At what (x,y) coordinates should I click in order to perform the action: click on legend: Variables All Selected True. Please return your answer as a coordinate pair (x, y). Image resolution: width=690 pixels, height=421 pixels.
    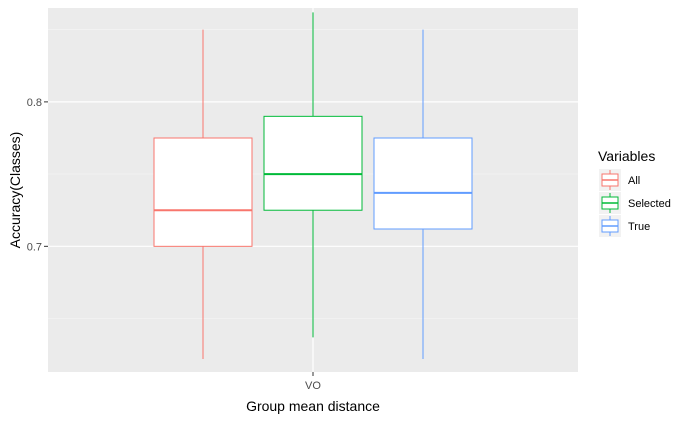
    Looking at the image, I should click on (634, 192).